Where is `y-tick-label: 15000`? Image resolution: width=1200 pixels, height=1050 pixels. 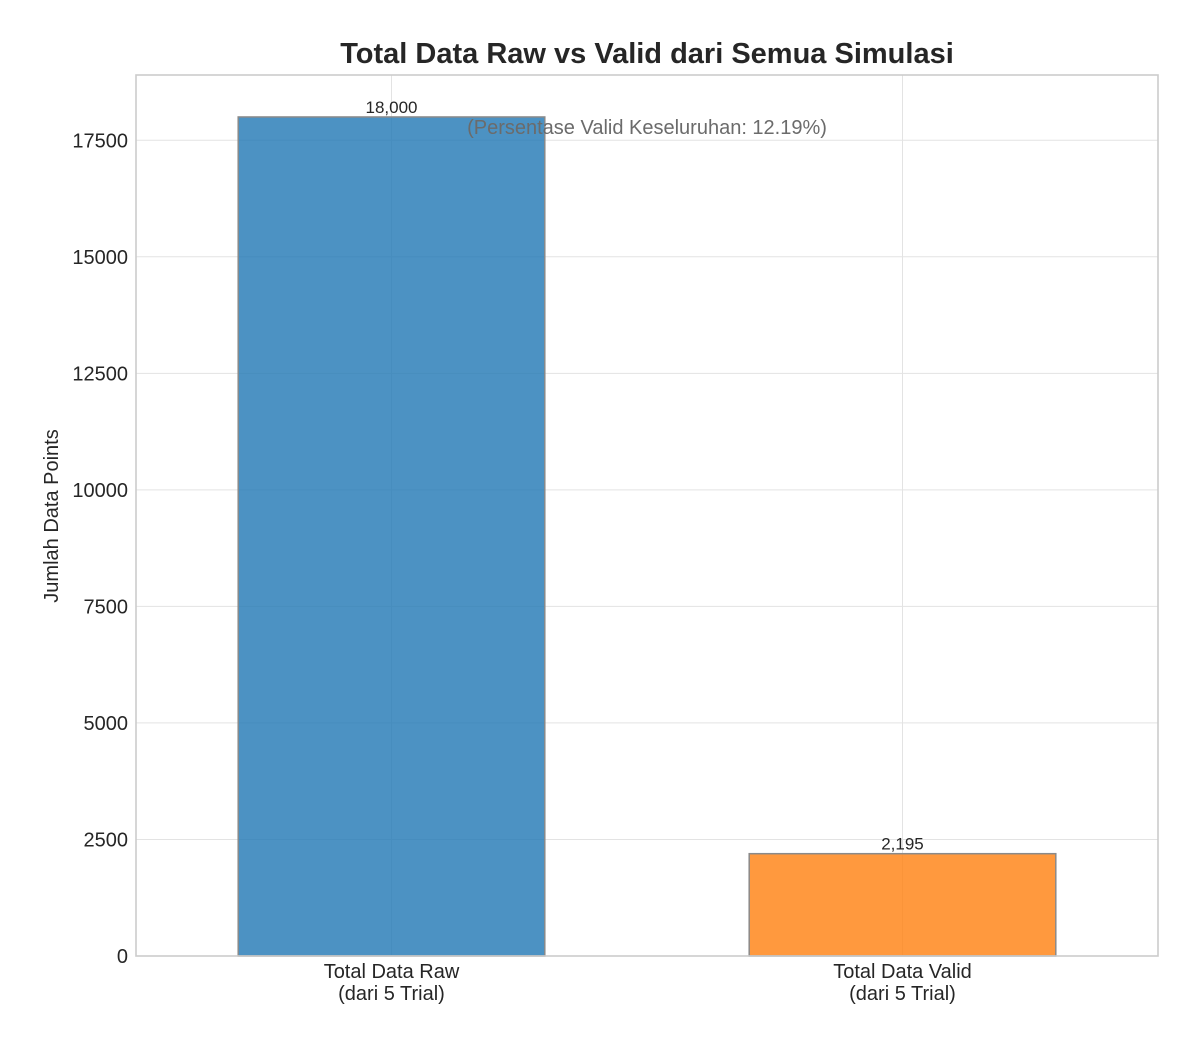
y-tick-label: 15000 is located at coordinates (100, 258).